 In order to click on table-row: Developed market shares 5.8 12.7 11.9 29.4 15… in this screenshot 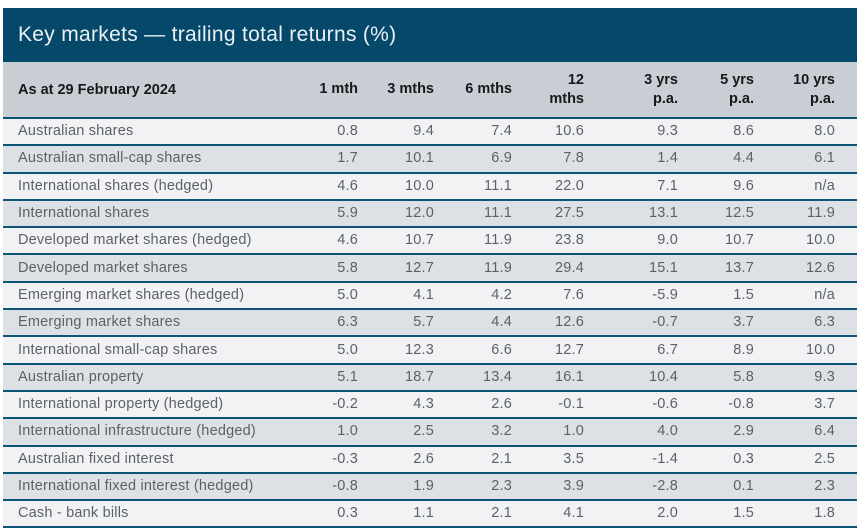, I will do `click(430, 267)`.